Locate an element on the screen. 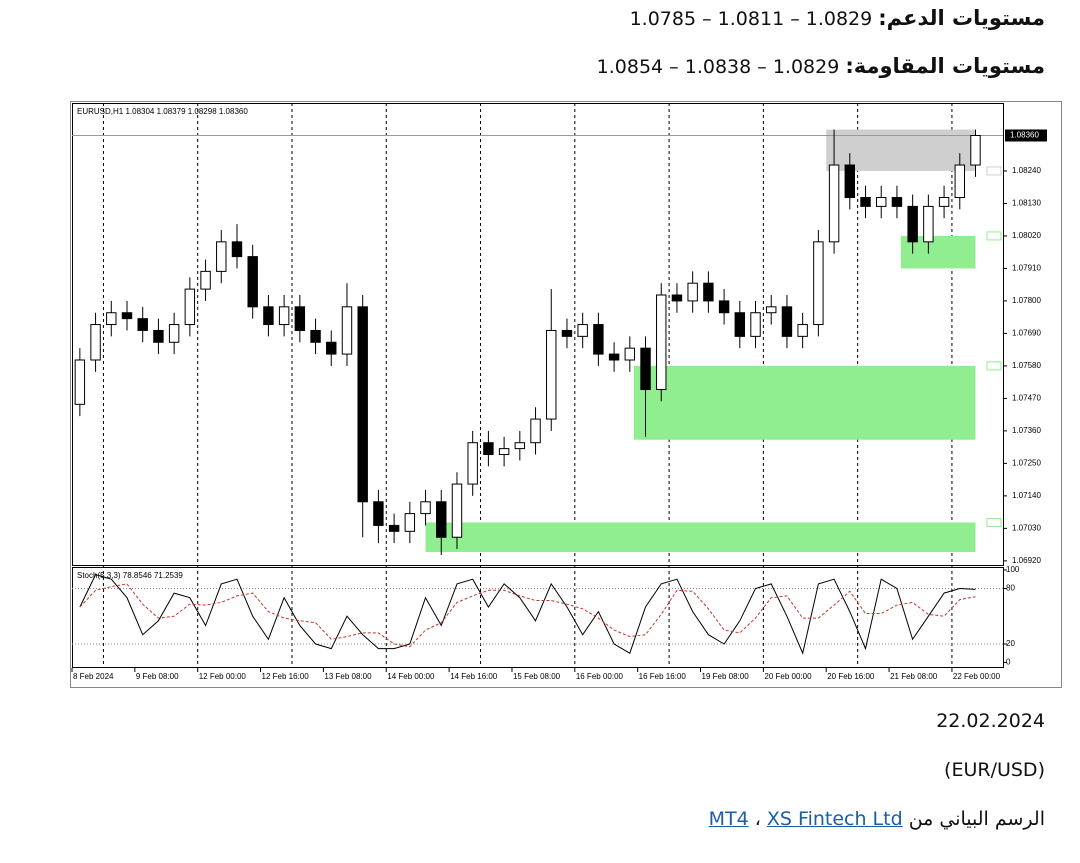  x-tick-label: 14 Feb 16:00 is located at coordinates (474, 676).